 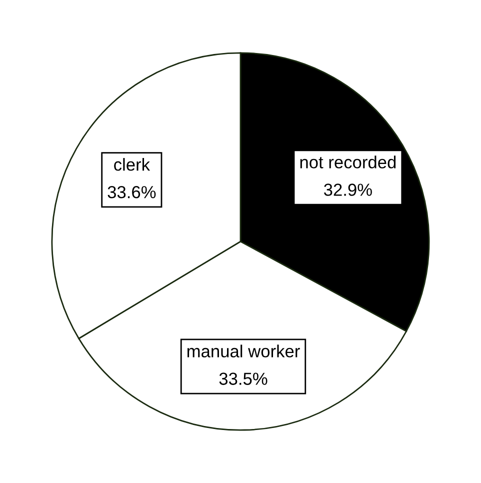 What do you see at coordinates (132, 192) in the screenshot?
I see `data-label: 33.6%` at bounding box center [132, 192].